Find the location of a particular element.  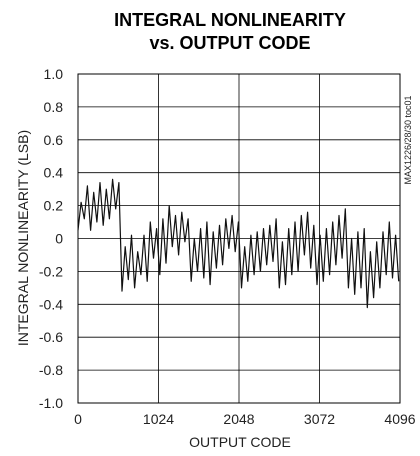

x-axis-label: OUTPUT CODE is located at coordinates (240, 442).